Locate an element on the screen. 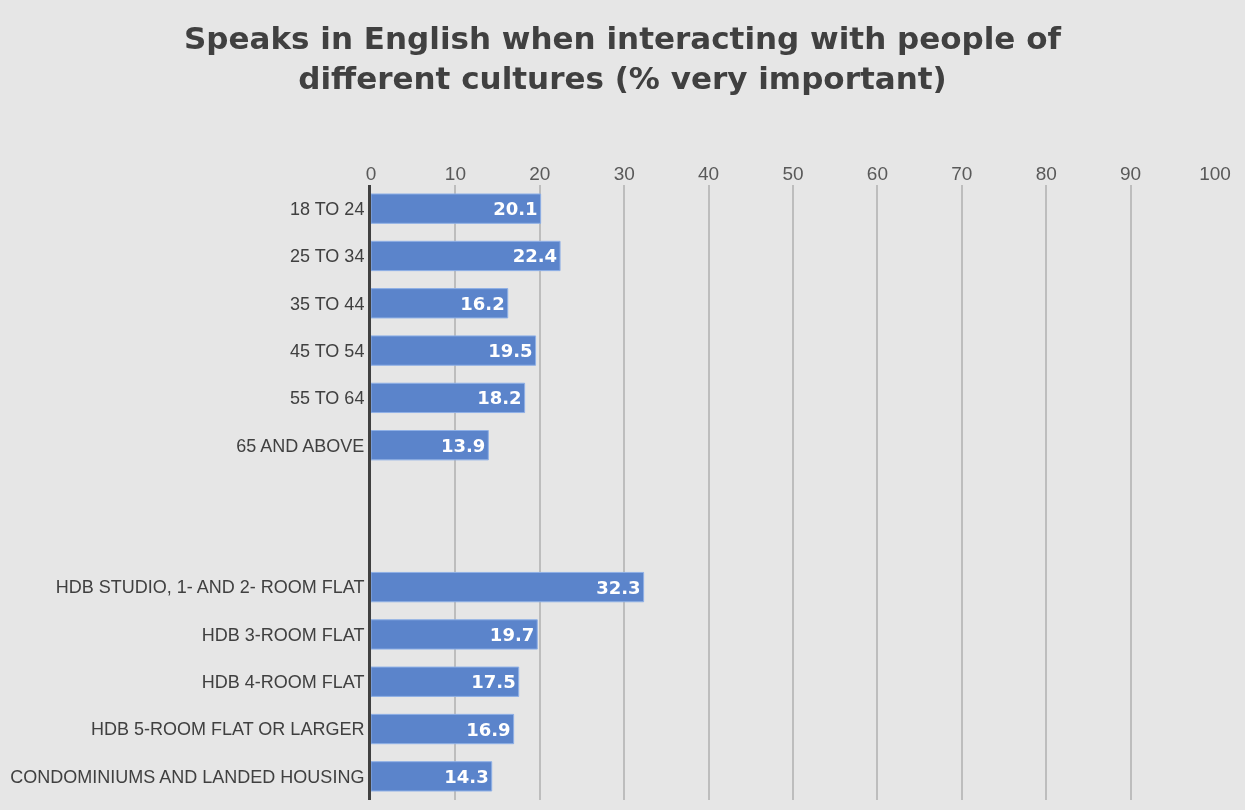 This screenshot has height=810, width=1245. data-label: 16.2 is located at coordinates (482, 303).